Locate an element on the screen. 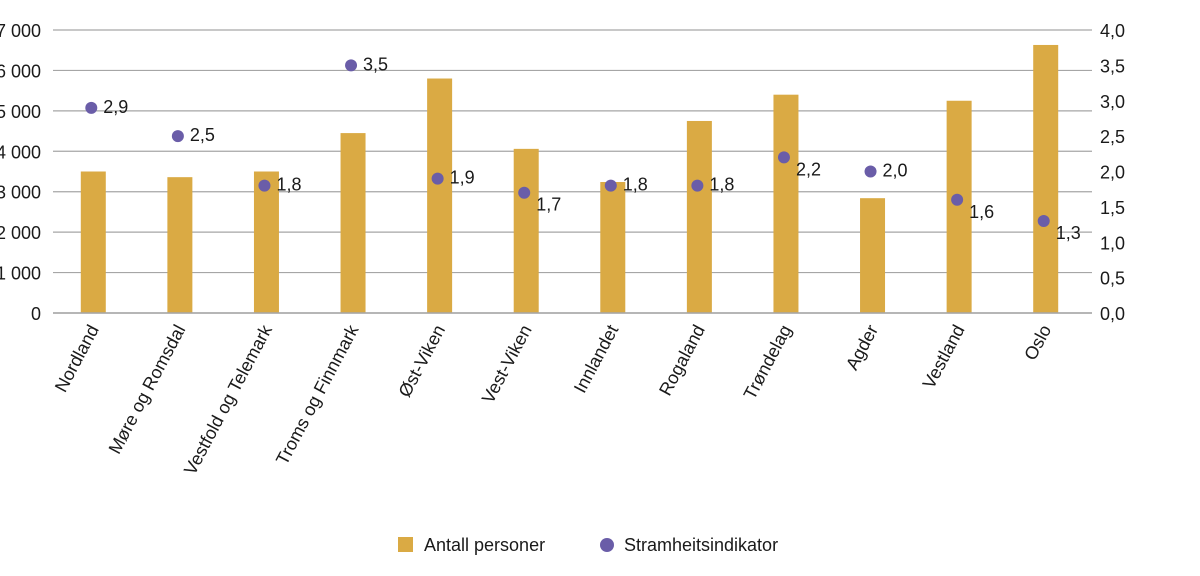 The height and width of the screenshot is (576, 1200). legend-label-bars: Antall personer is located at coordinates (484, 545).